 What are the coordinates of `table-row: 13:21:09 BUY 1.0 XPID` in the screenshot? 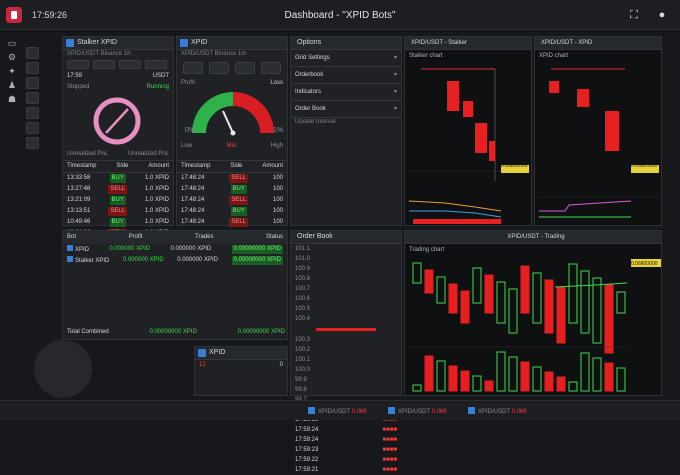 It's located at (118, 200).